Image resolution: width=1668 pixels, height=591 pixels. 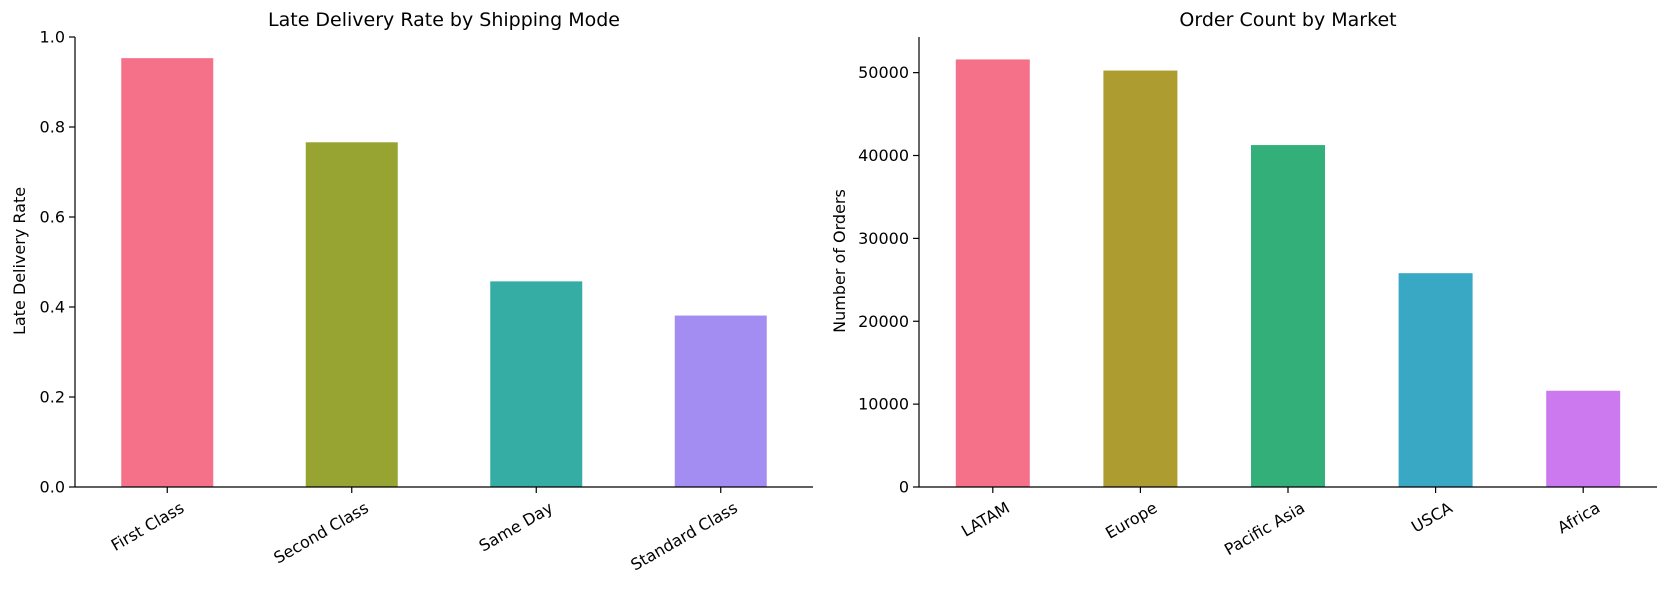 I want to click on bar-europe, so click(x=1140, y=278).